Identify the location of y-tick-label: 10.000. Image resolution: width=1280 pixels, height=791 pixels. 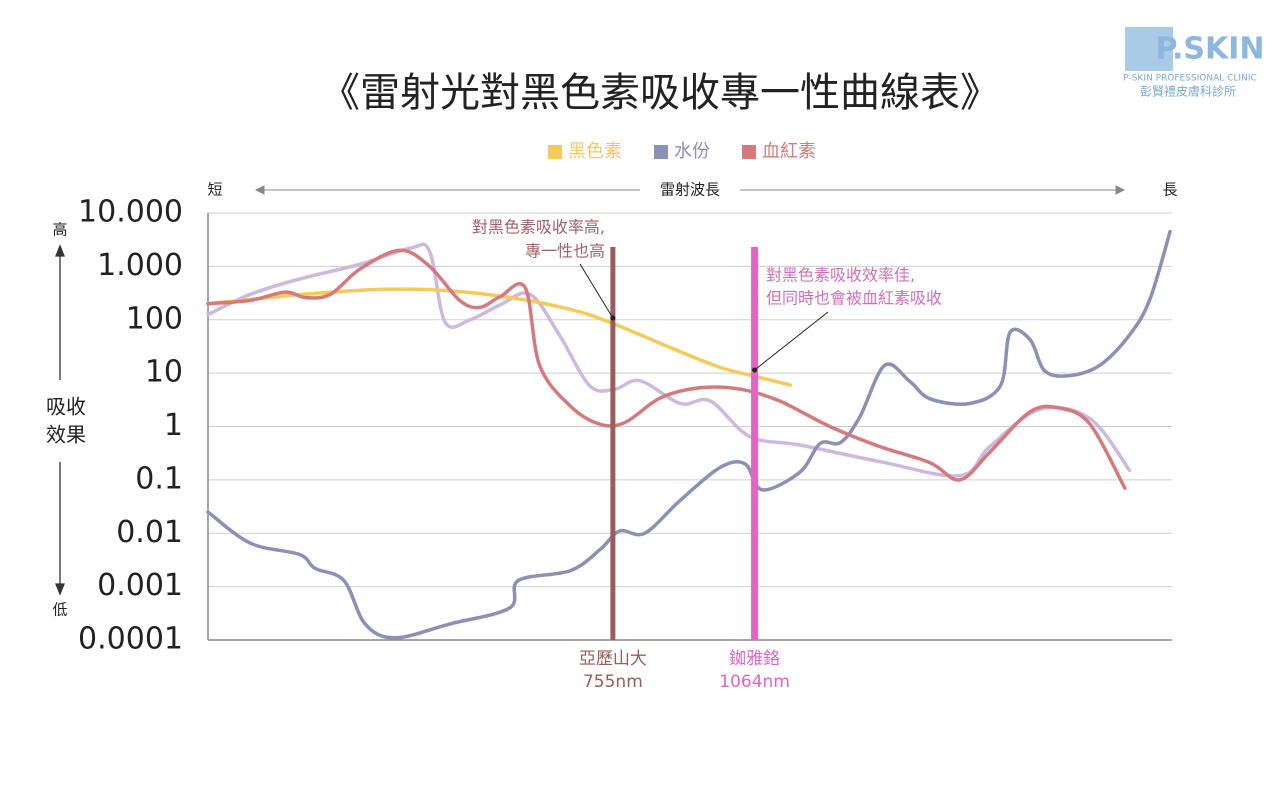
(130, 212).